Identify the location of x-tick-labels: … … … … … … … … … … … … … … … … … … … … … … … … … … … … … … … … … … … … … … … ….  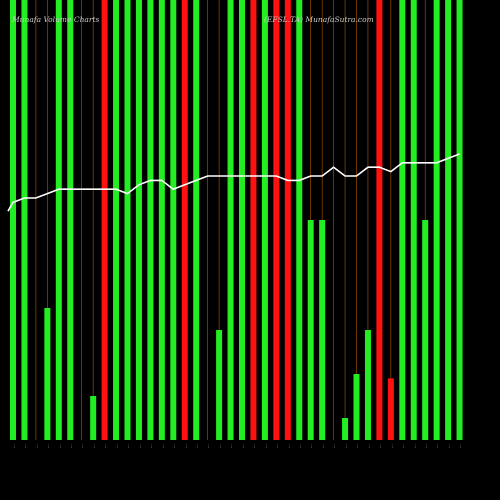
(238, 446).